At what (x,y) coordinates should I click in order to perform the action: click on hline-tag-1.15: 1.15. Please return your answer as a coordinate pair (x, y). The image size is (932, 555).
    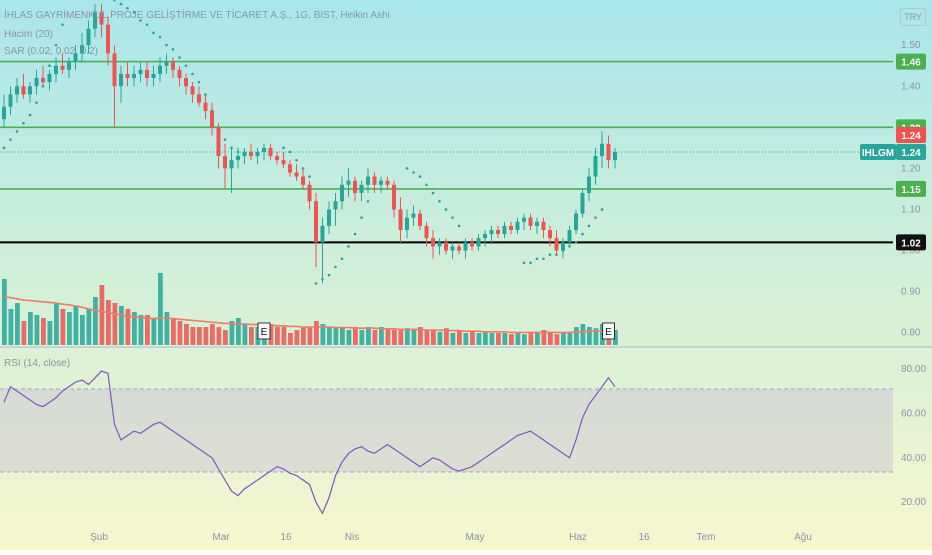
    Looking at the image, I should click on (911, 188).